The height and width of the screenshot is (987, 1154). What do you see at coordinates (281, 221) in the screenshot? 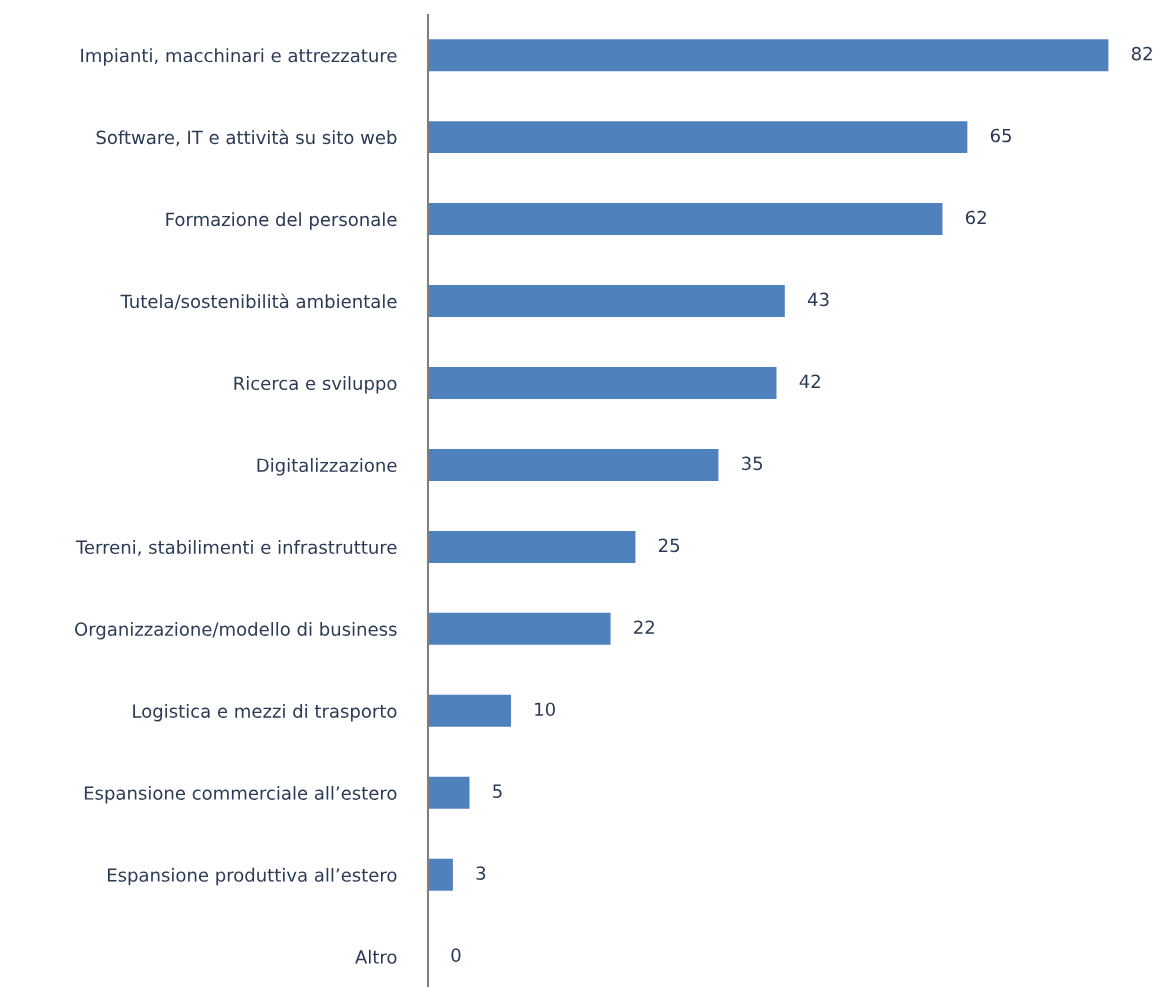
I see `y-tick-label: Formazione del personale` at bounding box center [281, 221].